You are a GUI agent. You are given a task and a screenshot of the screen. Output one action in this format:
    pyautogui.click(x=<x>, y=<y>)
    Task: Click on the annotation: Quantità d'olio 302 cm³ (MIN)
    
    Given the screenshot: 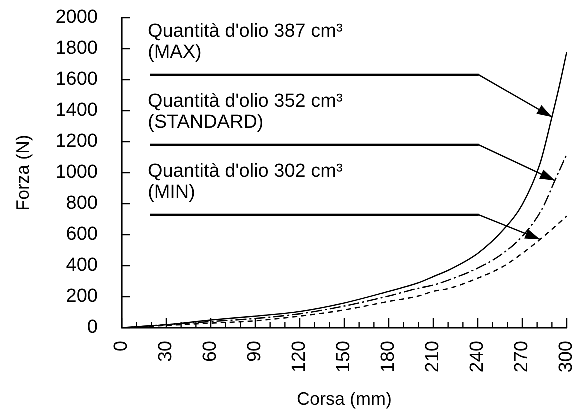 What is the action you would take?
    pyautogui.click(x=245, y=182)
    